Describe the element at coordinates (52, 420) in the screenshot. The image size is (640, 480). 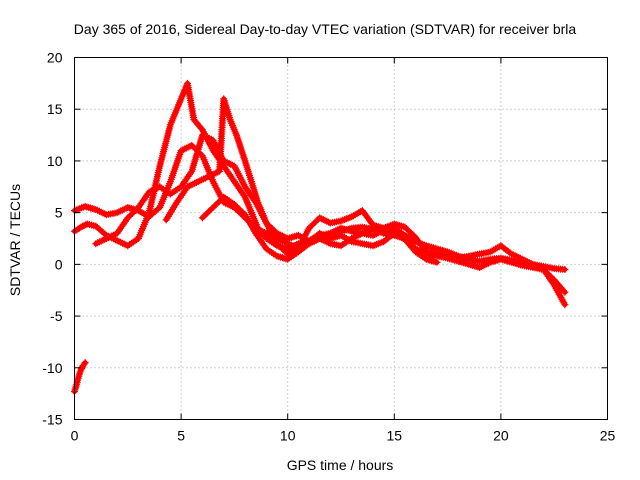
I see `y-tick-label: -15` at that location.